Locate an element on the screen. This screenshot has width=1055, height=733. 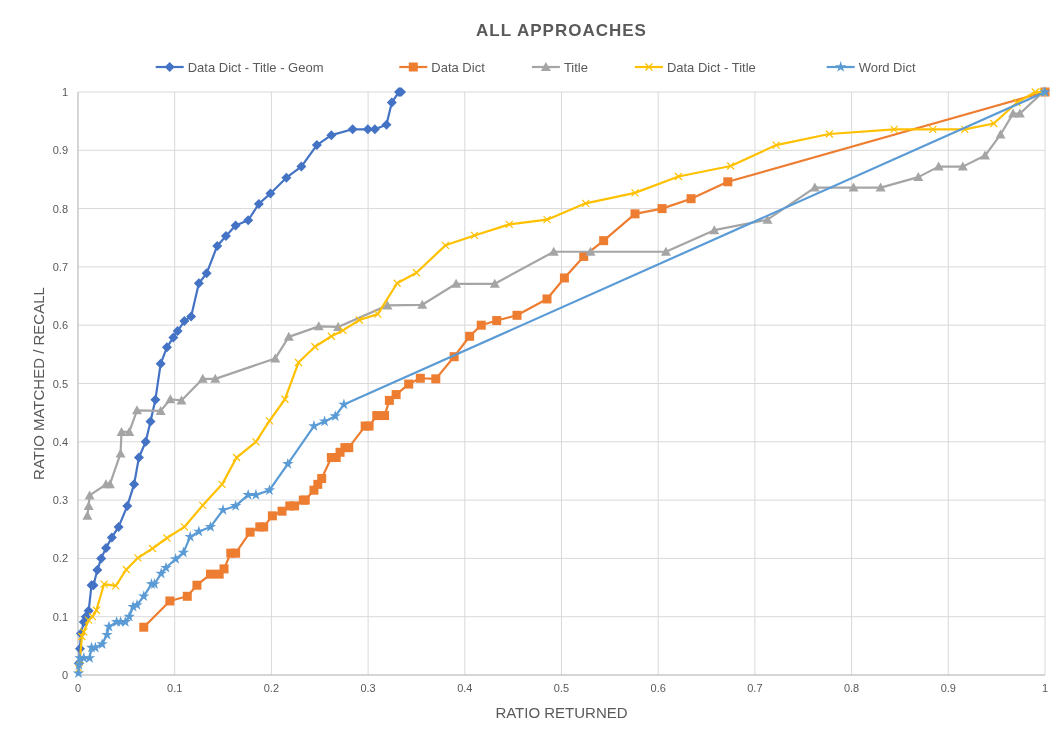
x-tick-label: 0.9 is located at coordinates (948, 688).